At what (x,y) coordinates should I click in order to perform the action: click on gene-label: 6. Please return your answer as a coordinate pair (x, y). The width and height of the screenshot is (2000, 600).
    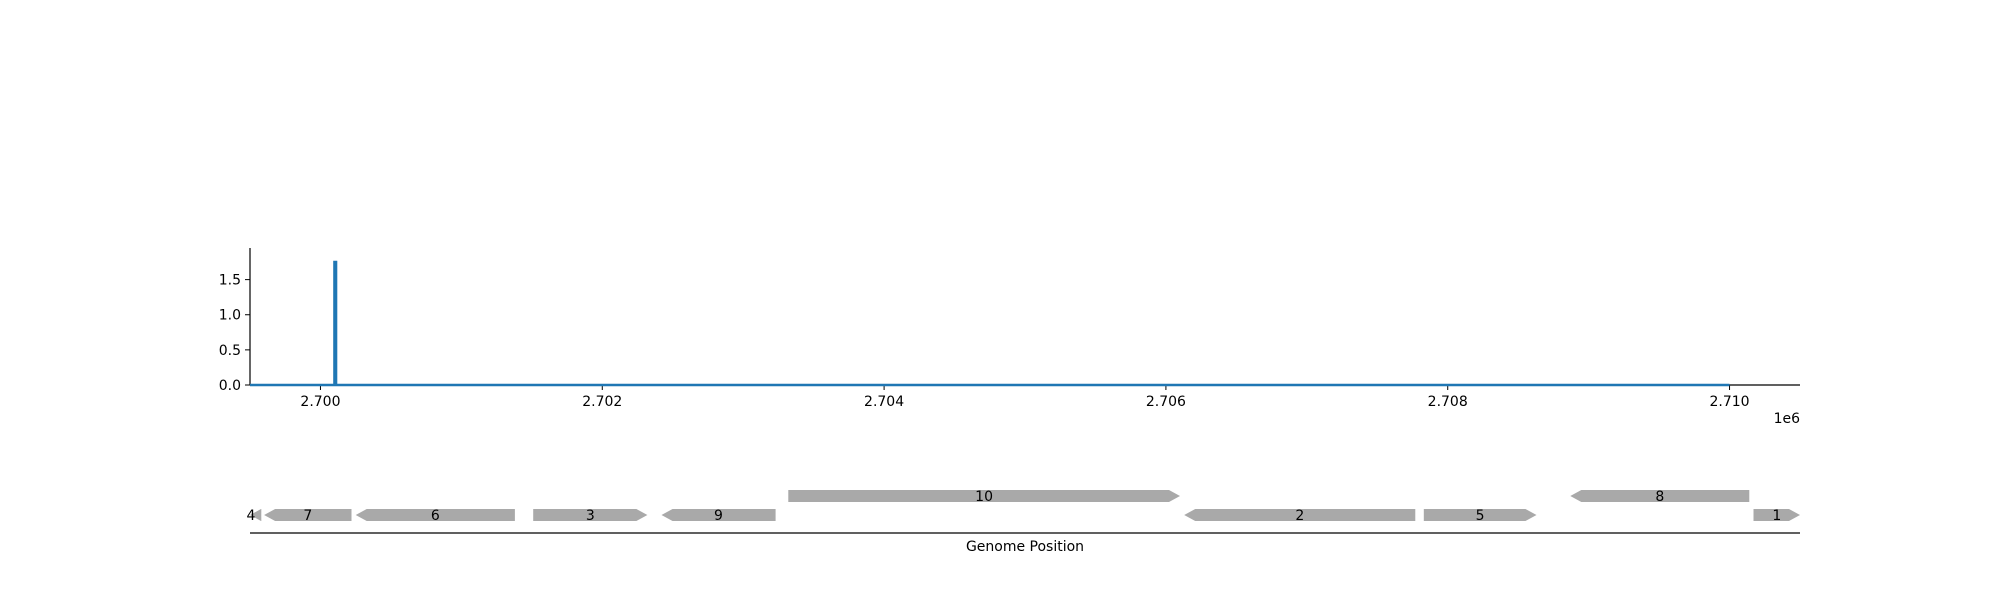
    Looking at the image, I should click on (435, 516).